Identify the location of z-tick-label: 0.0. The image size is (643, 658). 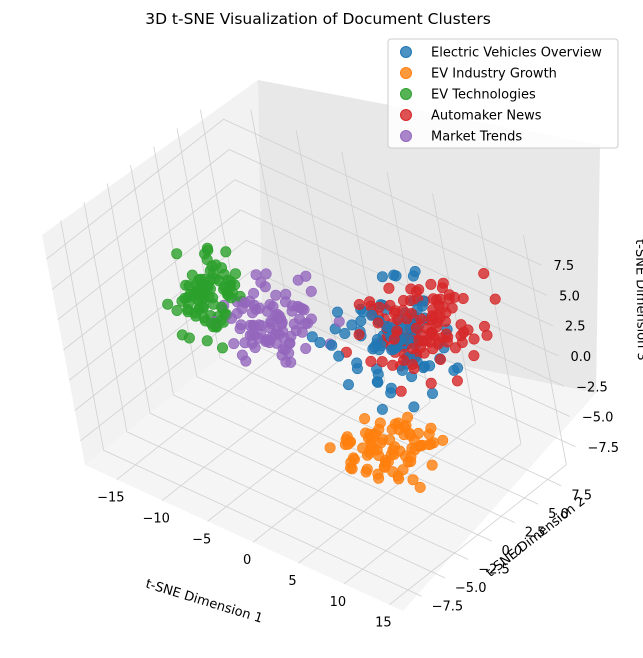
(581, 357).